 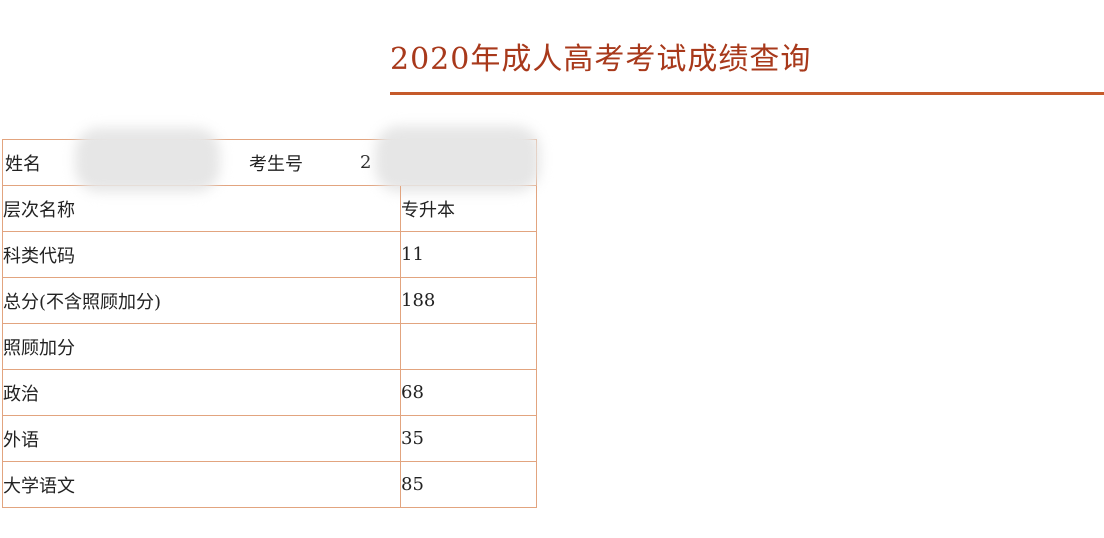 What do you see at coordinates (412, 484) in the screenshot?
I see `row-value: 85` at bounding box center [412, 484].